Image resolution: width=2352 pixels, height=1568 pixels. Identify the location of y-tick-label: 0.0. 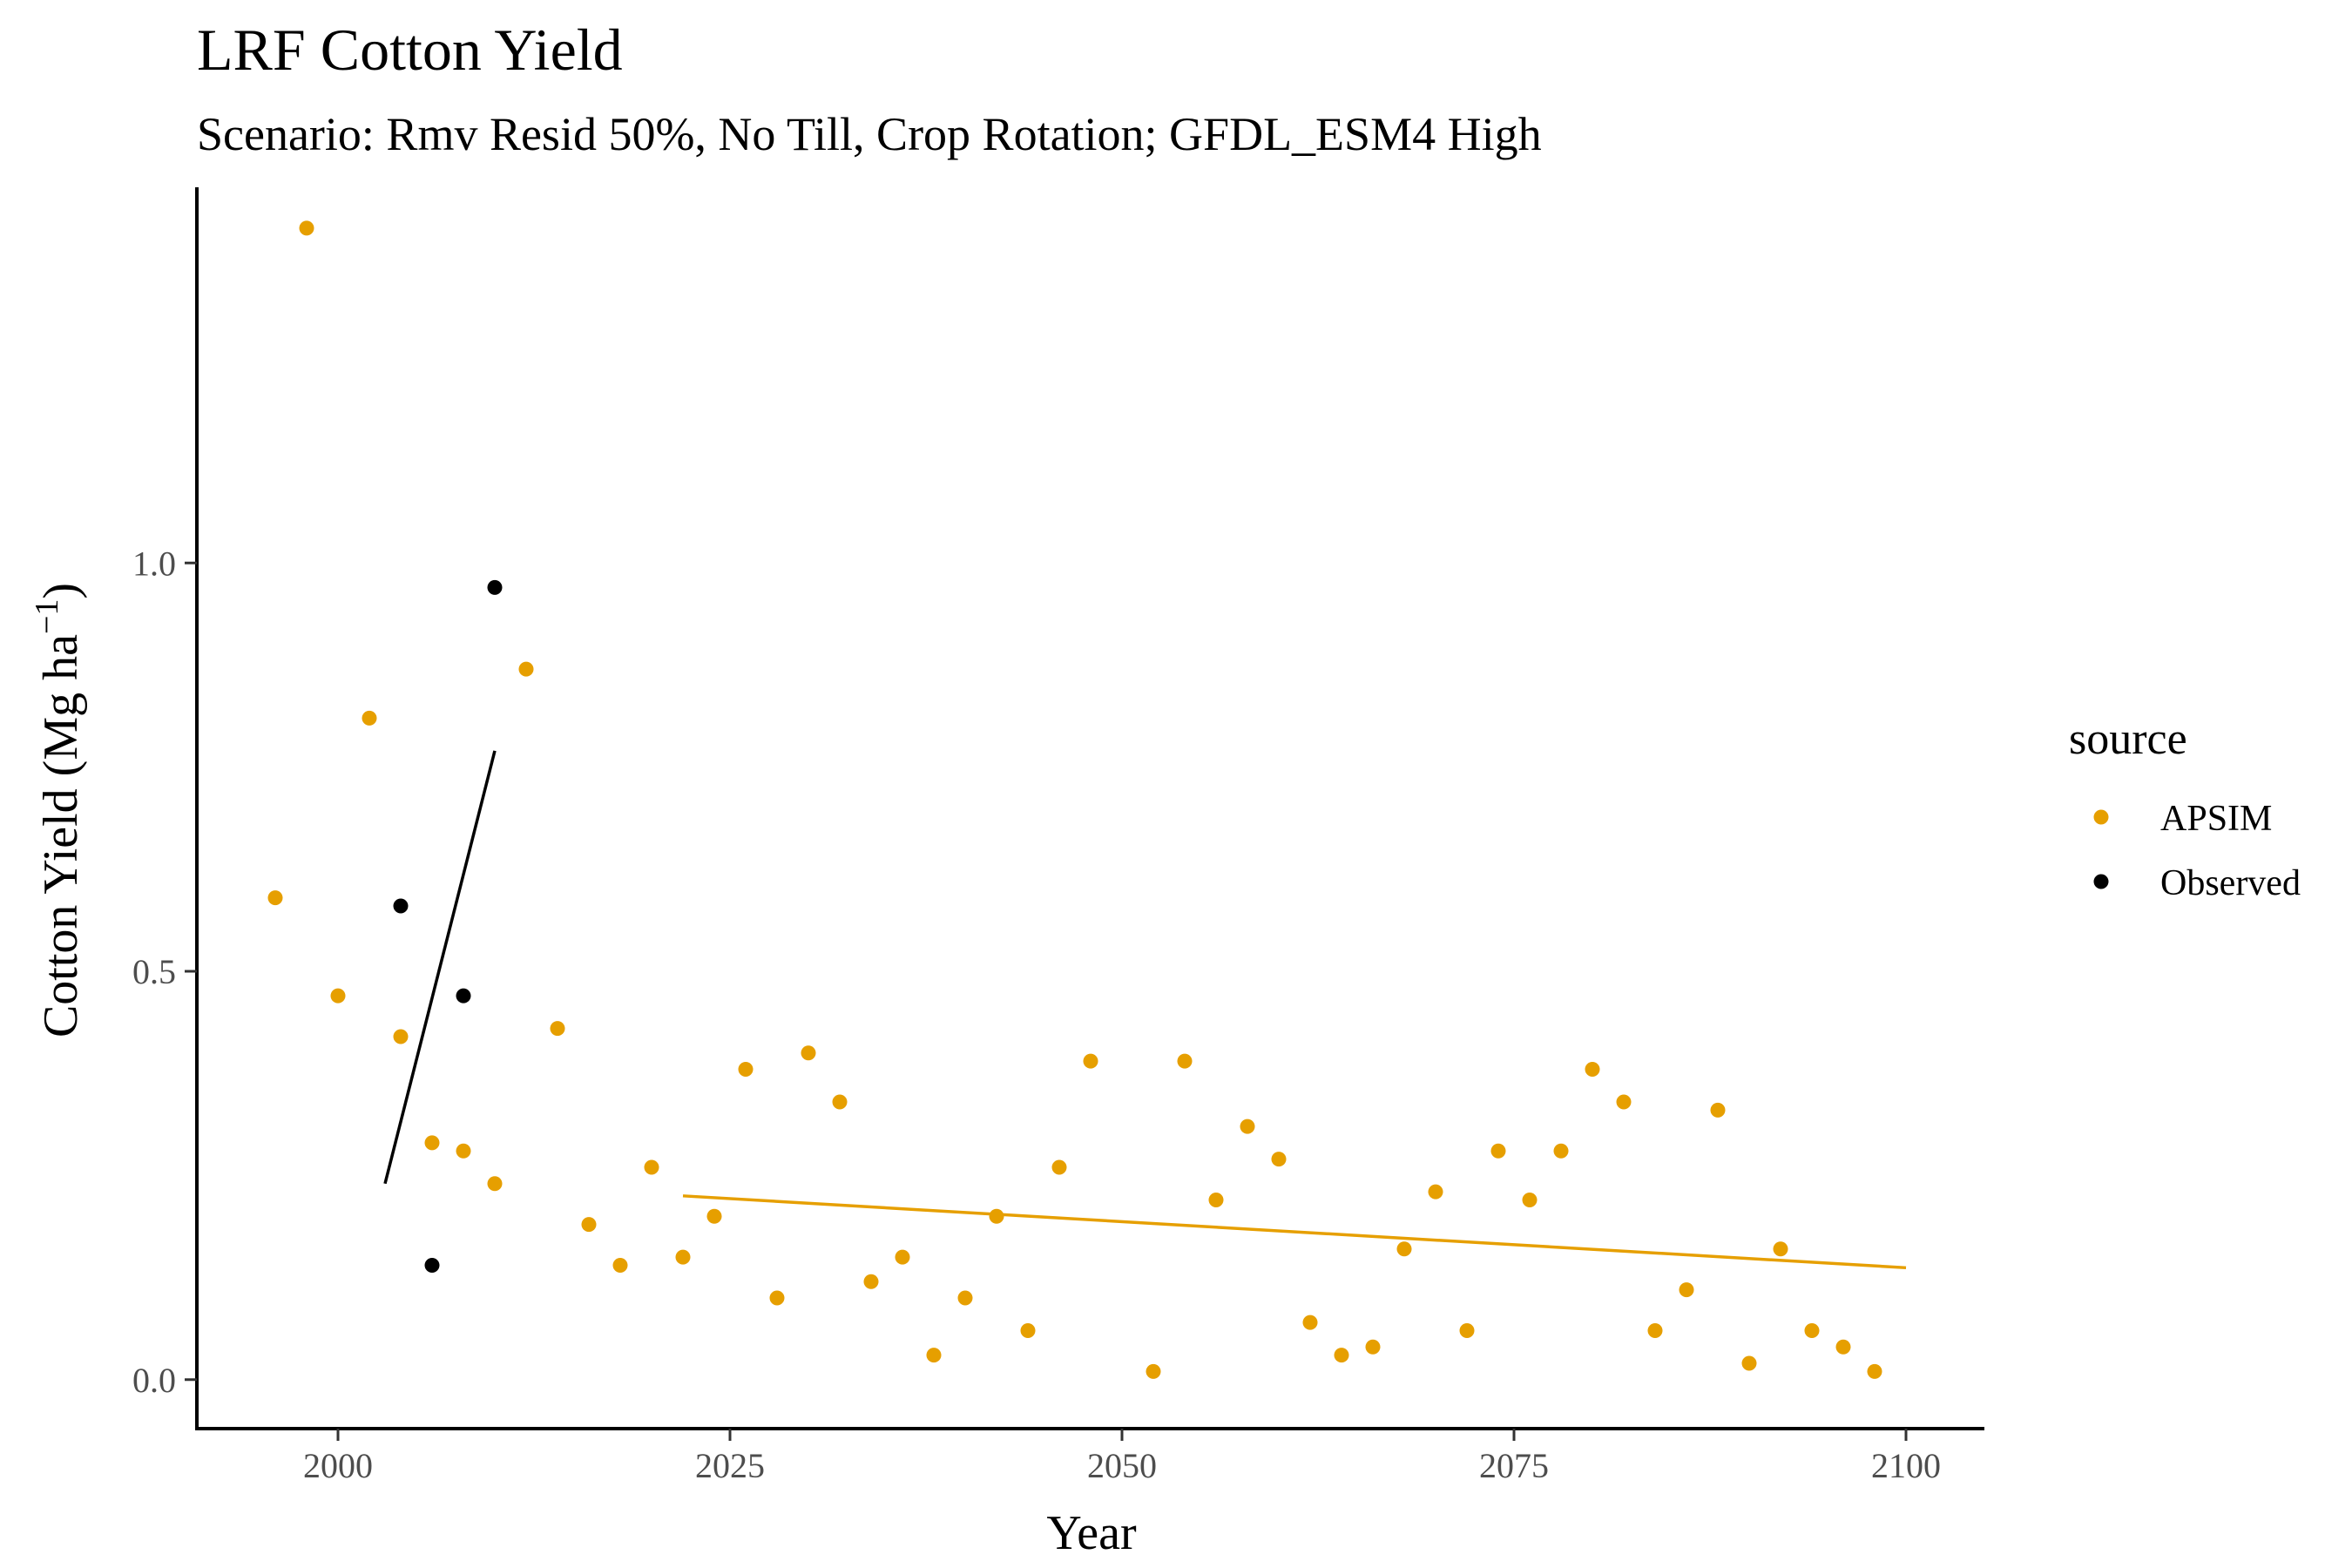
(154, 1380).